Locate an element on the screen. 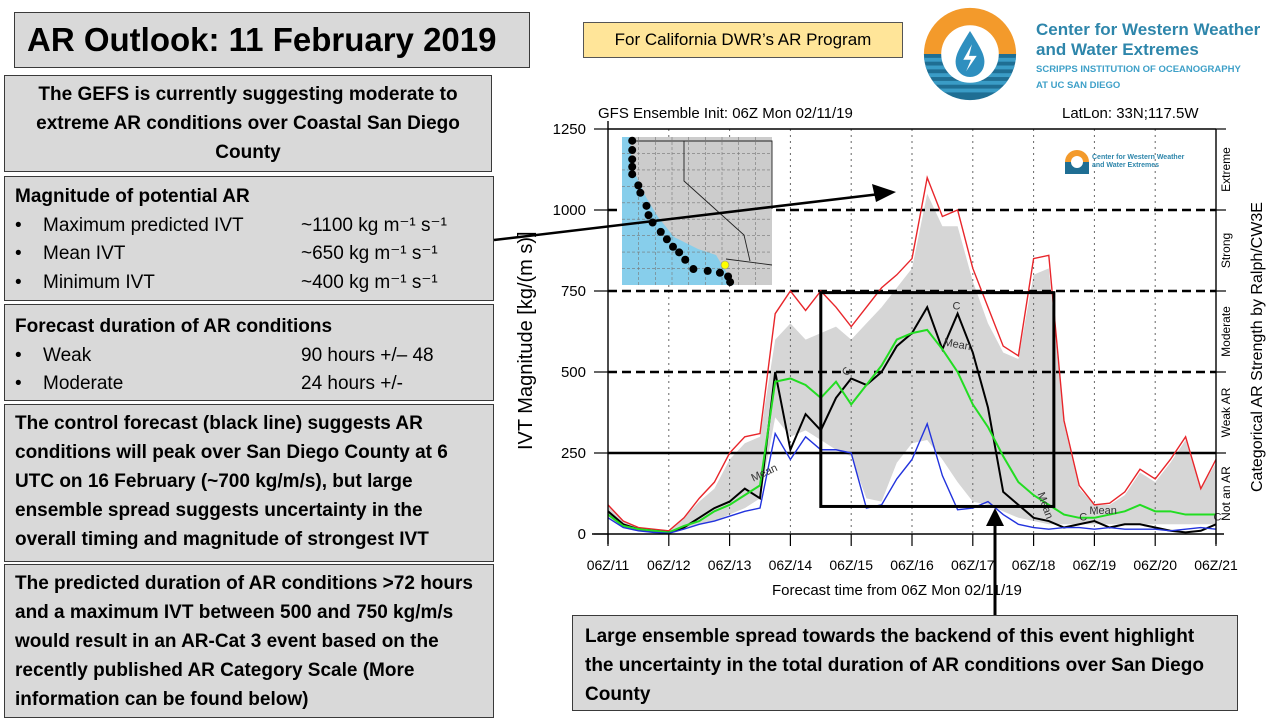  y-tick-label: 500 is located at coordinates (573, 372).